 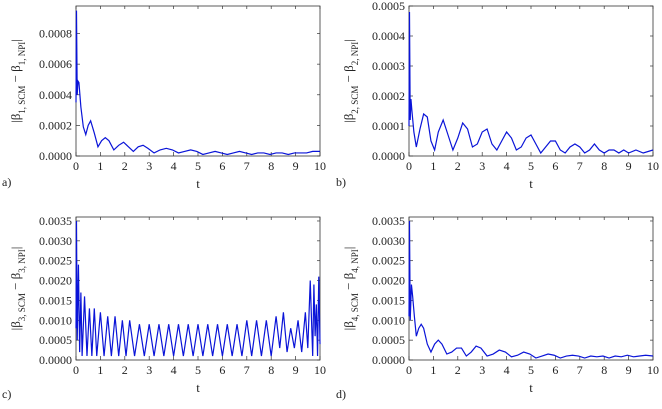 I want to click on y-axis-label: |β2, SCM − β2, NPI|, so click(x=350, y=81).